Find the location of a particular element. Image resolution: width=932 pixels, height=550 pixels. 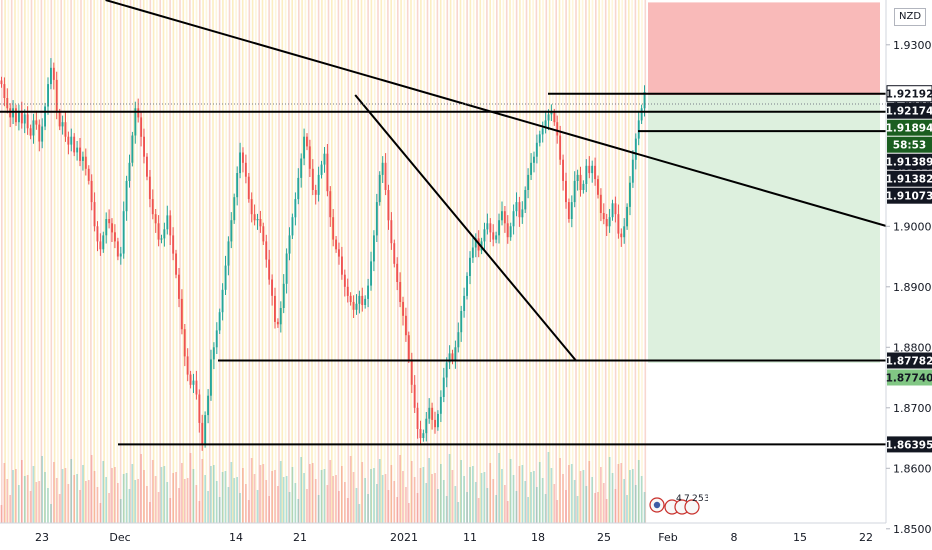

price-tick-label: 1.87000 is located at coordinates (912, 408).